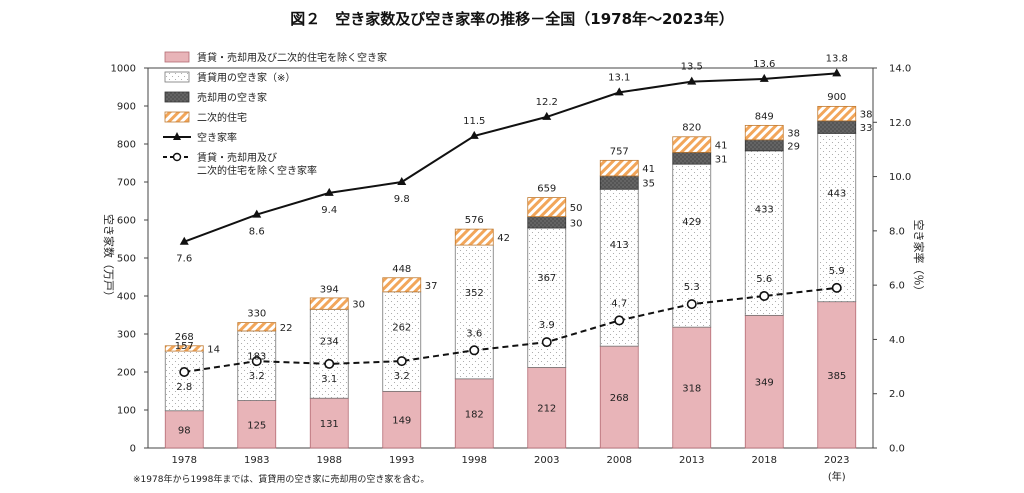 This screenshot has width=1024, height=493. What do you see at coordinates (836, 97) in the screenshot?
I see `bar-total-label: 900` at bounding box center [836, 97].